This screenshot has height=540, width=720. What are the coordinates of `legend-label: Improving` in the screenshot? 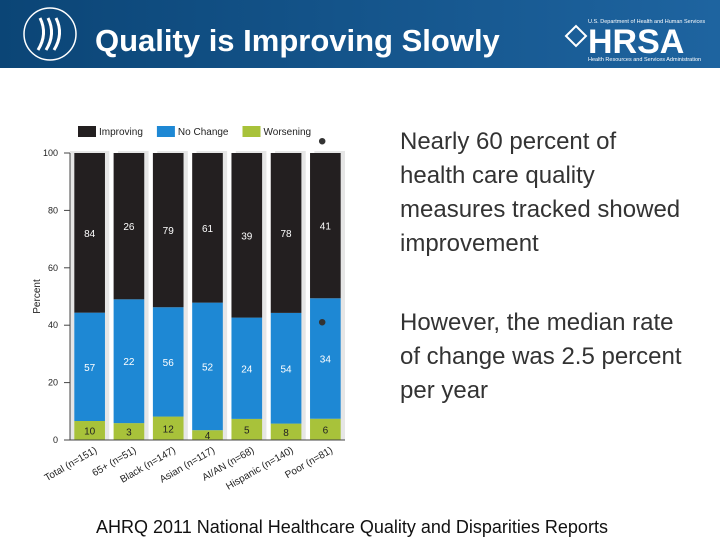 It's located at (121, 132).